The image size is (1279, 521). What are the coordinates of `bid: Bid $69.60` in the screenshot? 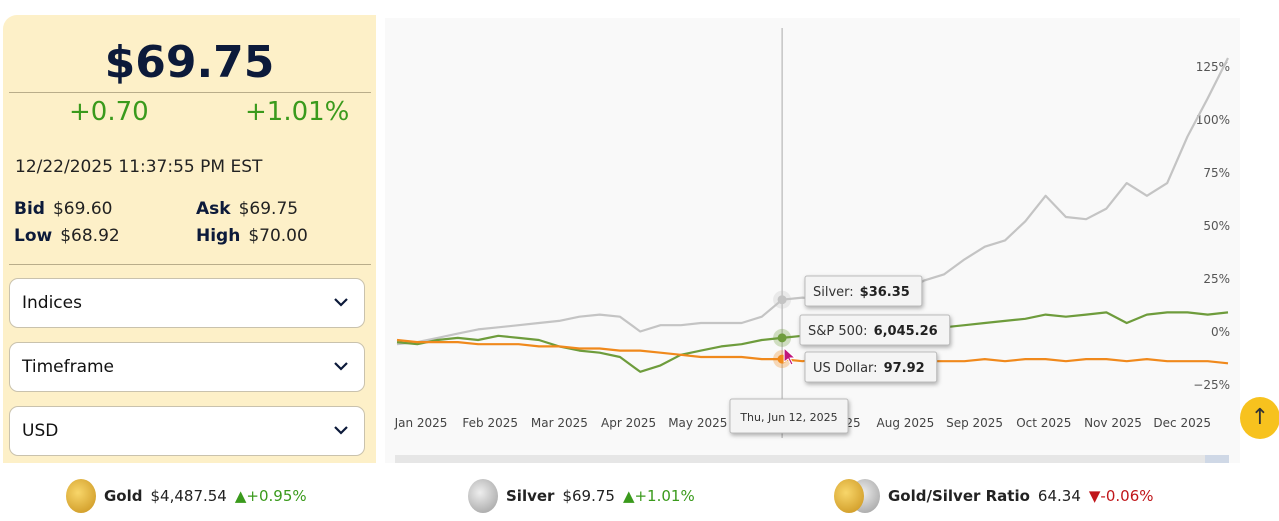 It's located at (63, 209).